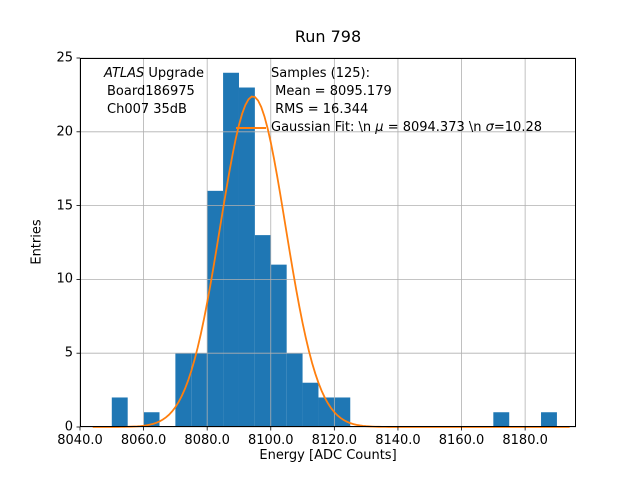 Image resolution: width=640 pixels, height=480 pixels. I want to click on x-tick-label: 8100.0, so click(271, 440).